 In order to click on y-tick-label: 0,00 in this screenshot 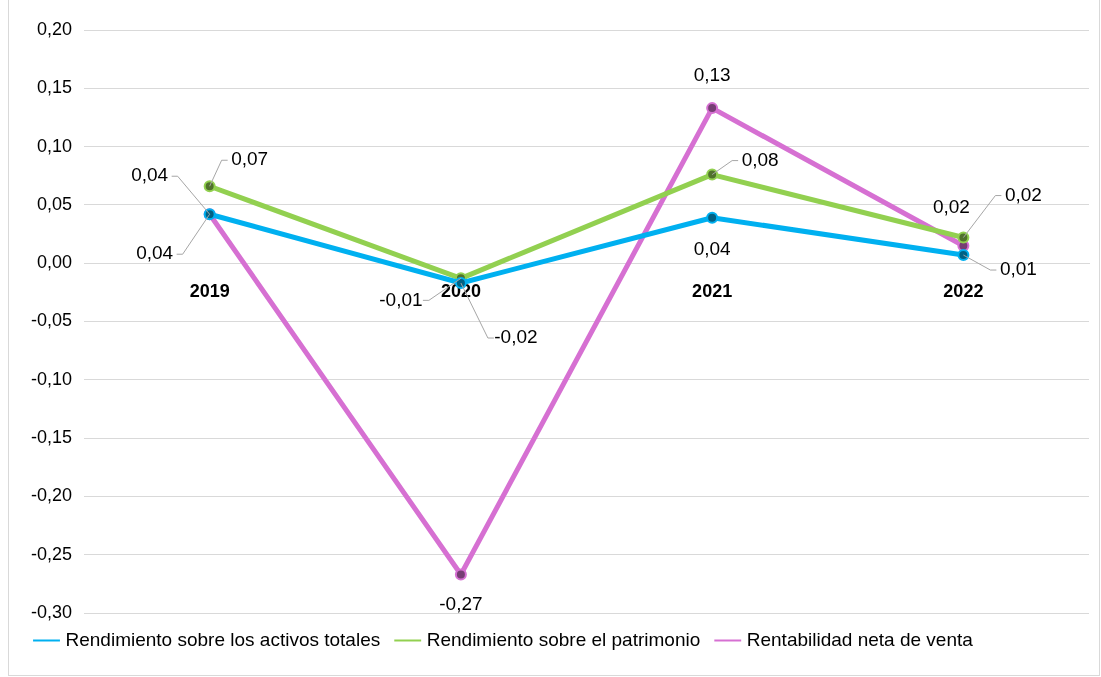, I will do `click(54, 262)`.